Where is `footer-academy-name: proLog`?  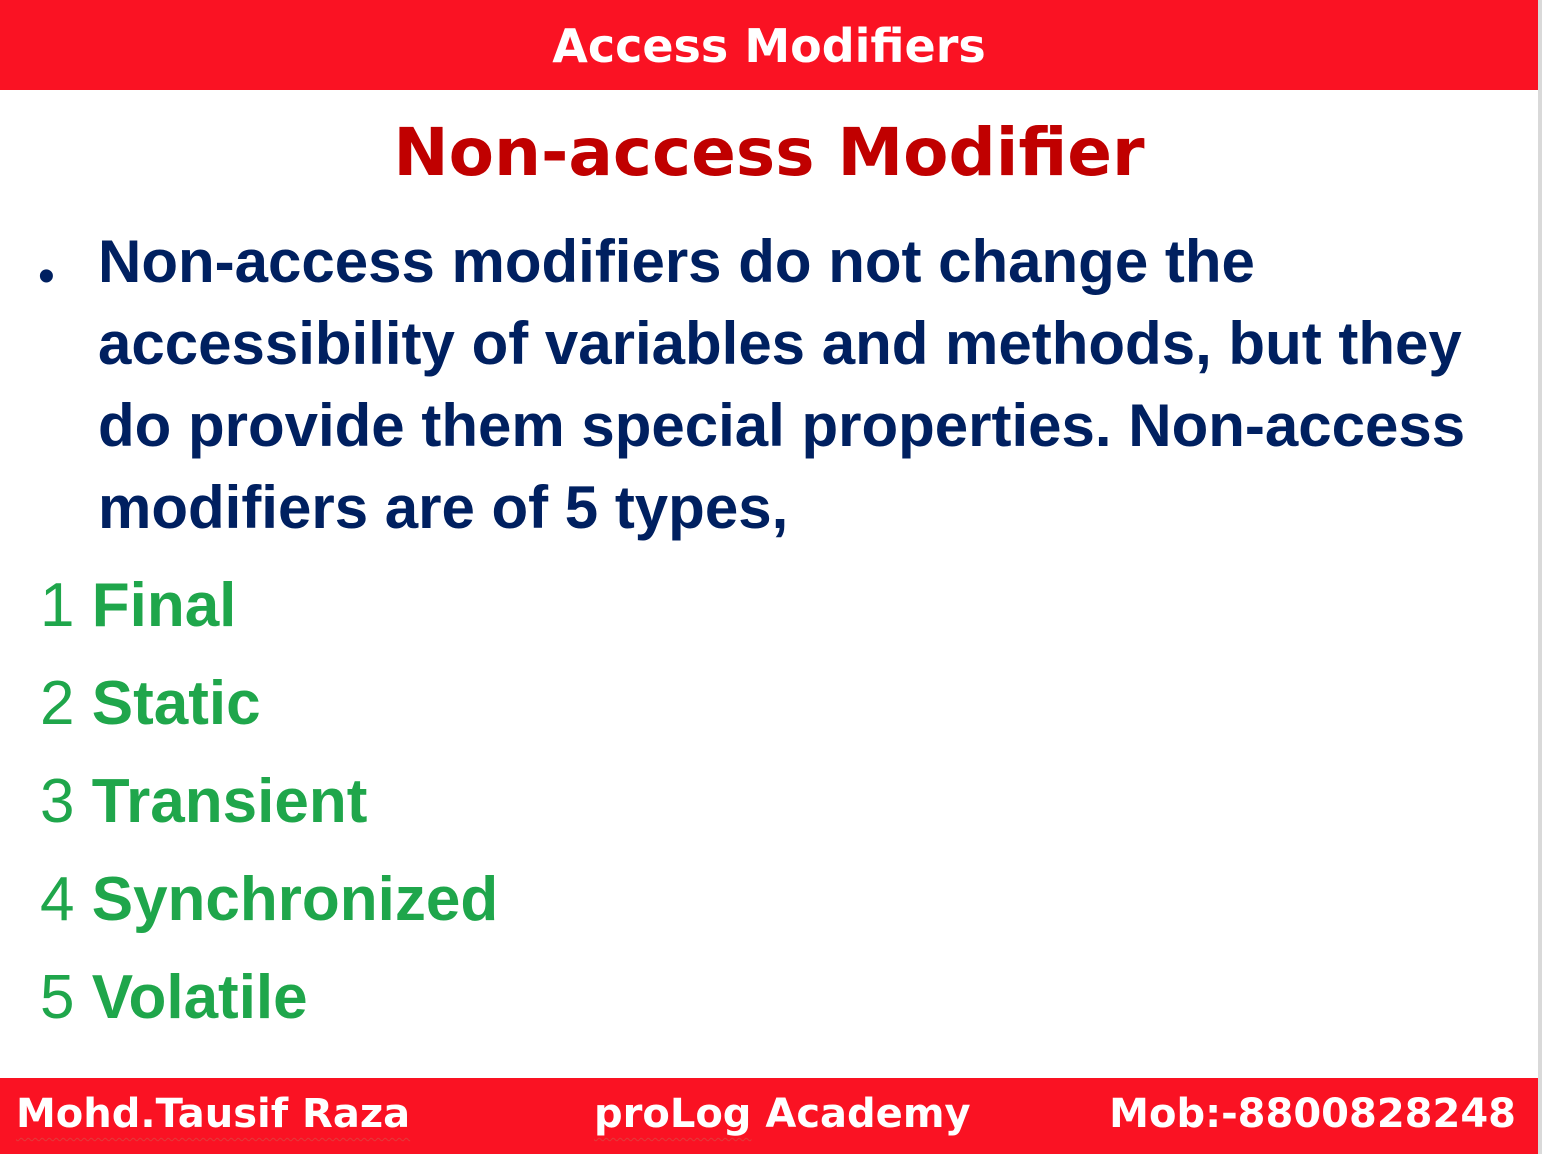 footer-academy-name: proLog is located at coordinates (673, 1114).